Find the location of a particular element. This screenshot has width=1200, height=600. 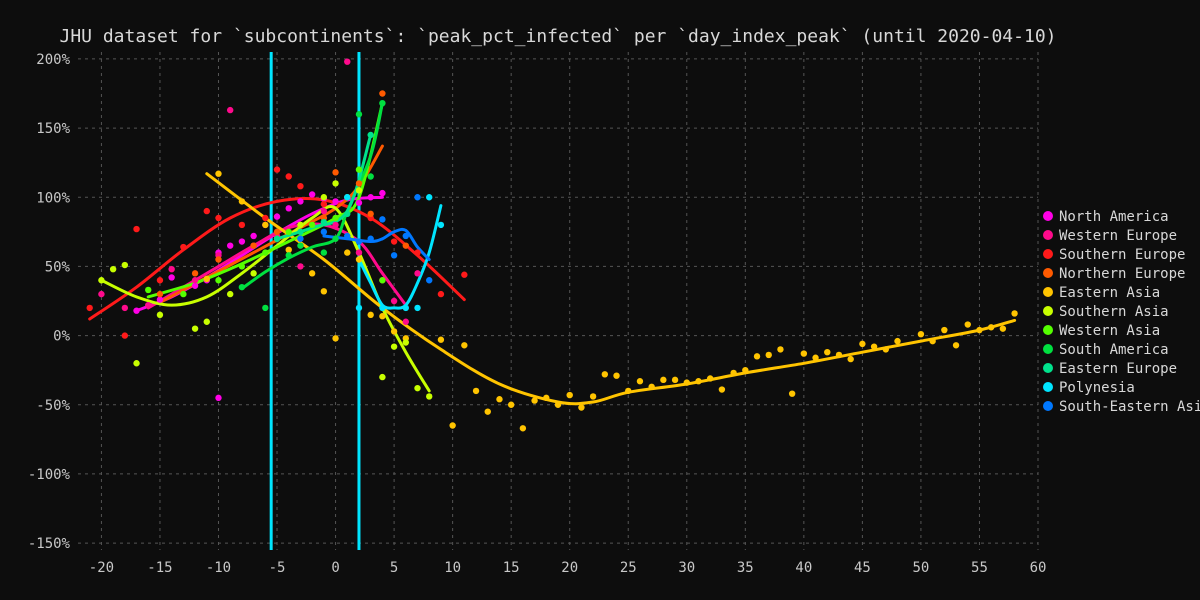

legend-label: Eastern Europe is located at coordinates (1118, 369).